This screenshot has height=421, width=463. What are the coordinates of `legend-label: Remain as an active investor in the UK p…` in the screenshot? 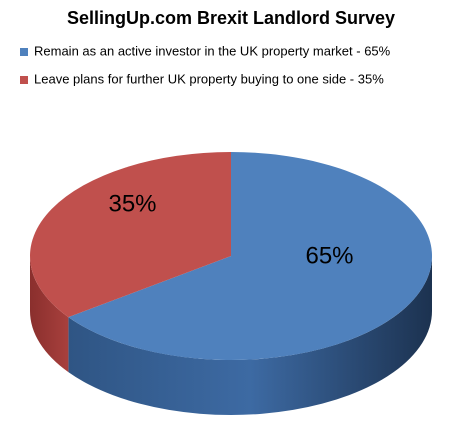 It's located at (212, 50).